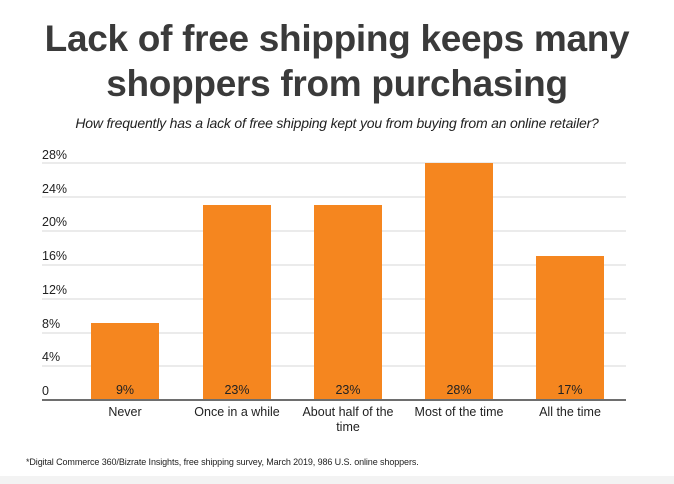 Image resolution: width=674 pixels, height=484 pixels. I want to click on y-tick-24: 24%, so click(55, 189).